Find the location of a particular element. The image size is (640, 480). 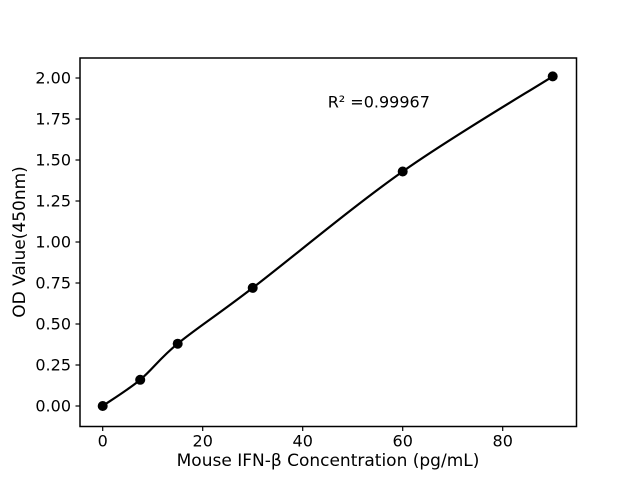

y-tick-label: 2.00 is located at coordinates (53, 78).